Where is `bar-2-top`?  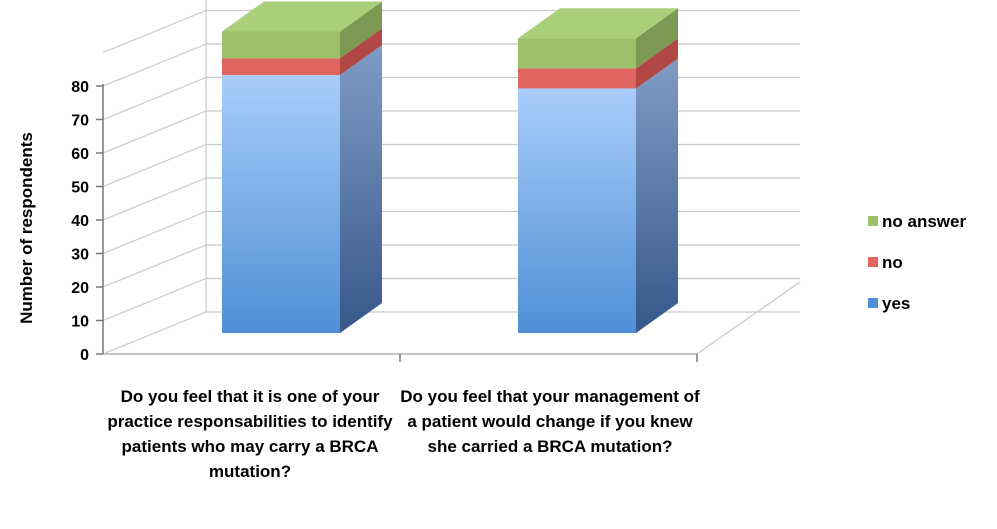
bar-2-top is located at coordinates (598, 23).